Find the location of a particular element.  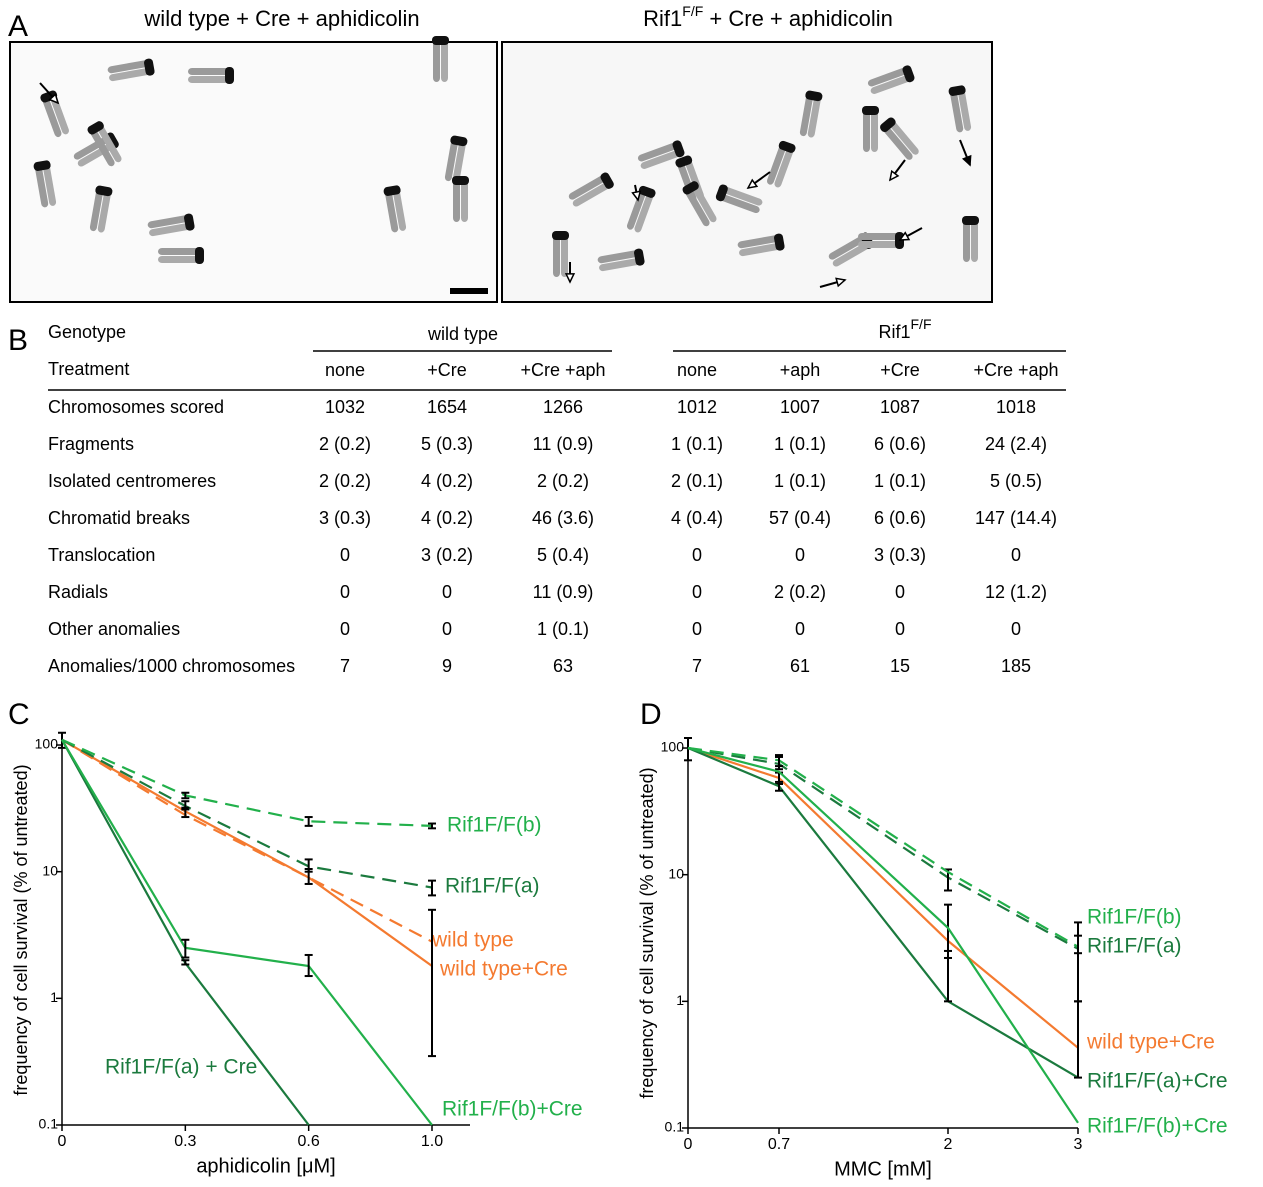

cell: 11 (0.9) is located at coordinates (563, 444).